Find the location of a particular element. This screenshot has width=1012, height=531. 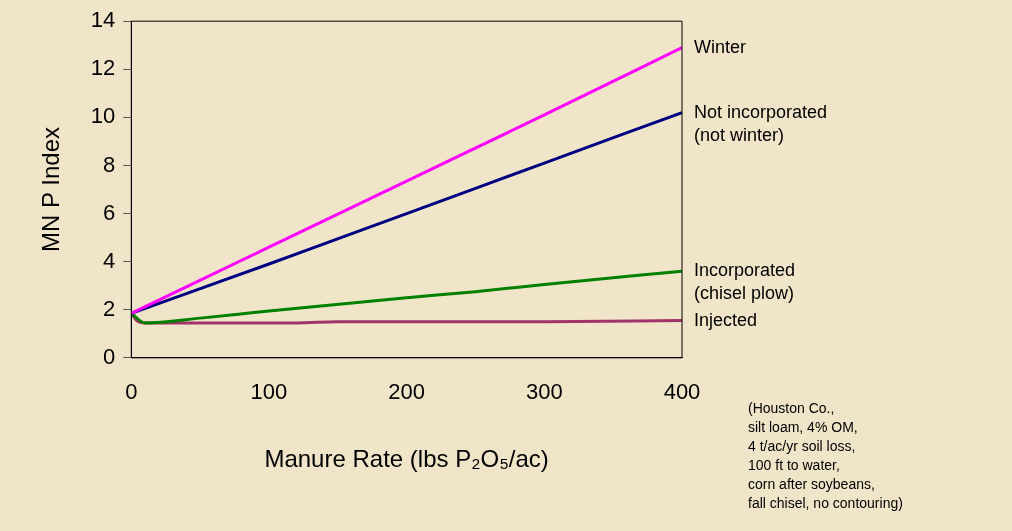

x-tick-label: 300 is located at coordinates (544, 392).